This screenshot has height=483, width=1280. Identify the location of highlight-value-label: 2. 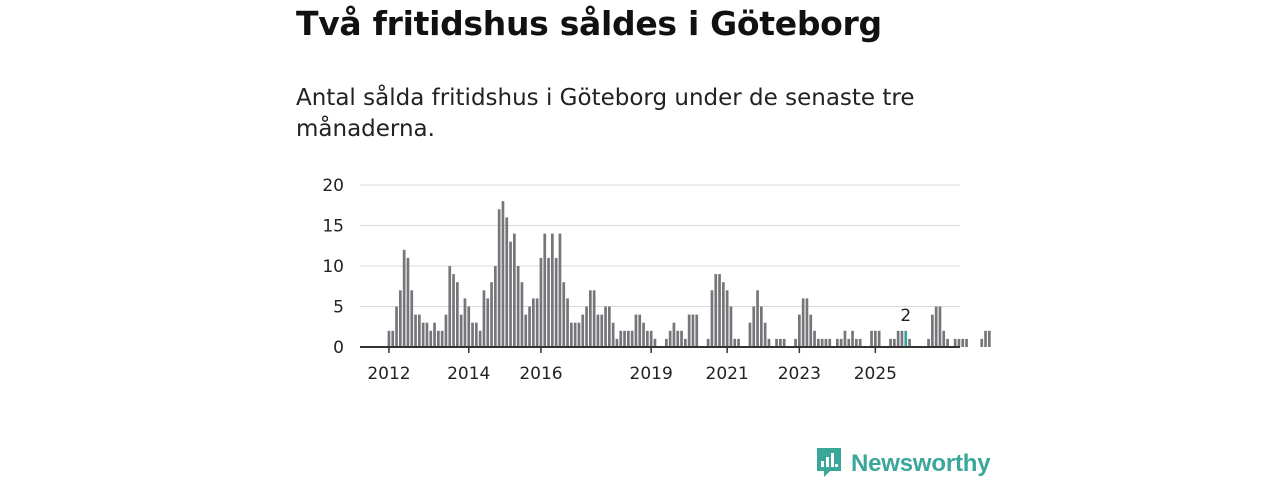
(905, 316).